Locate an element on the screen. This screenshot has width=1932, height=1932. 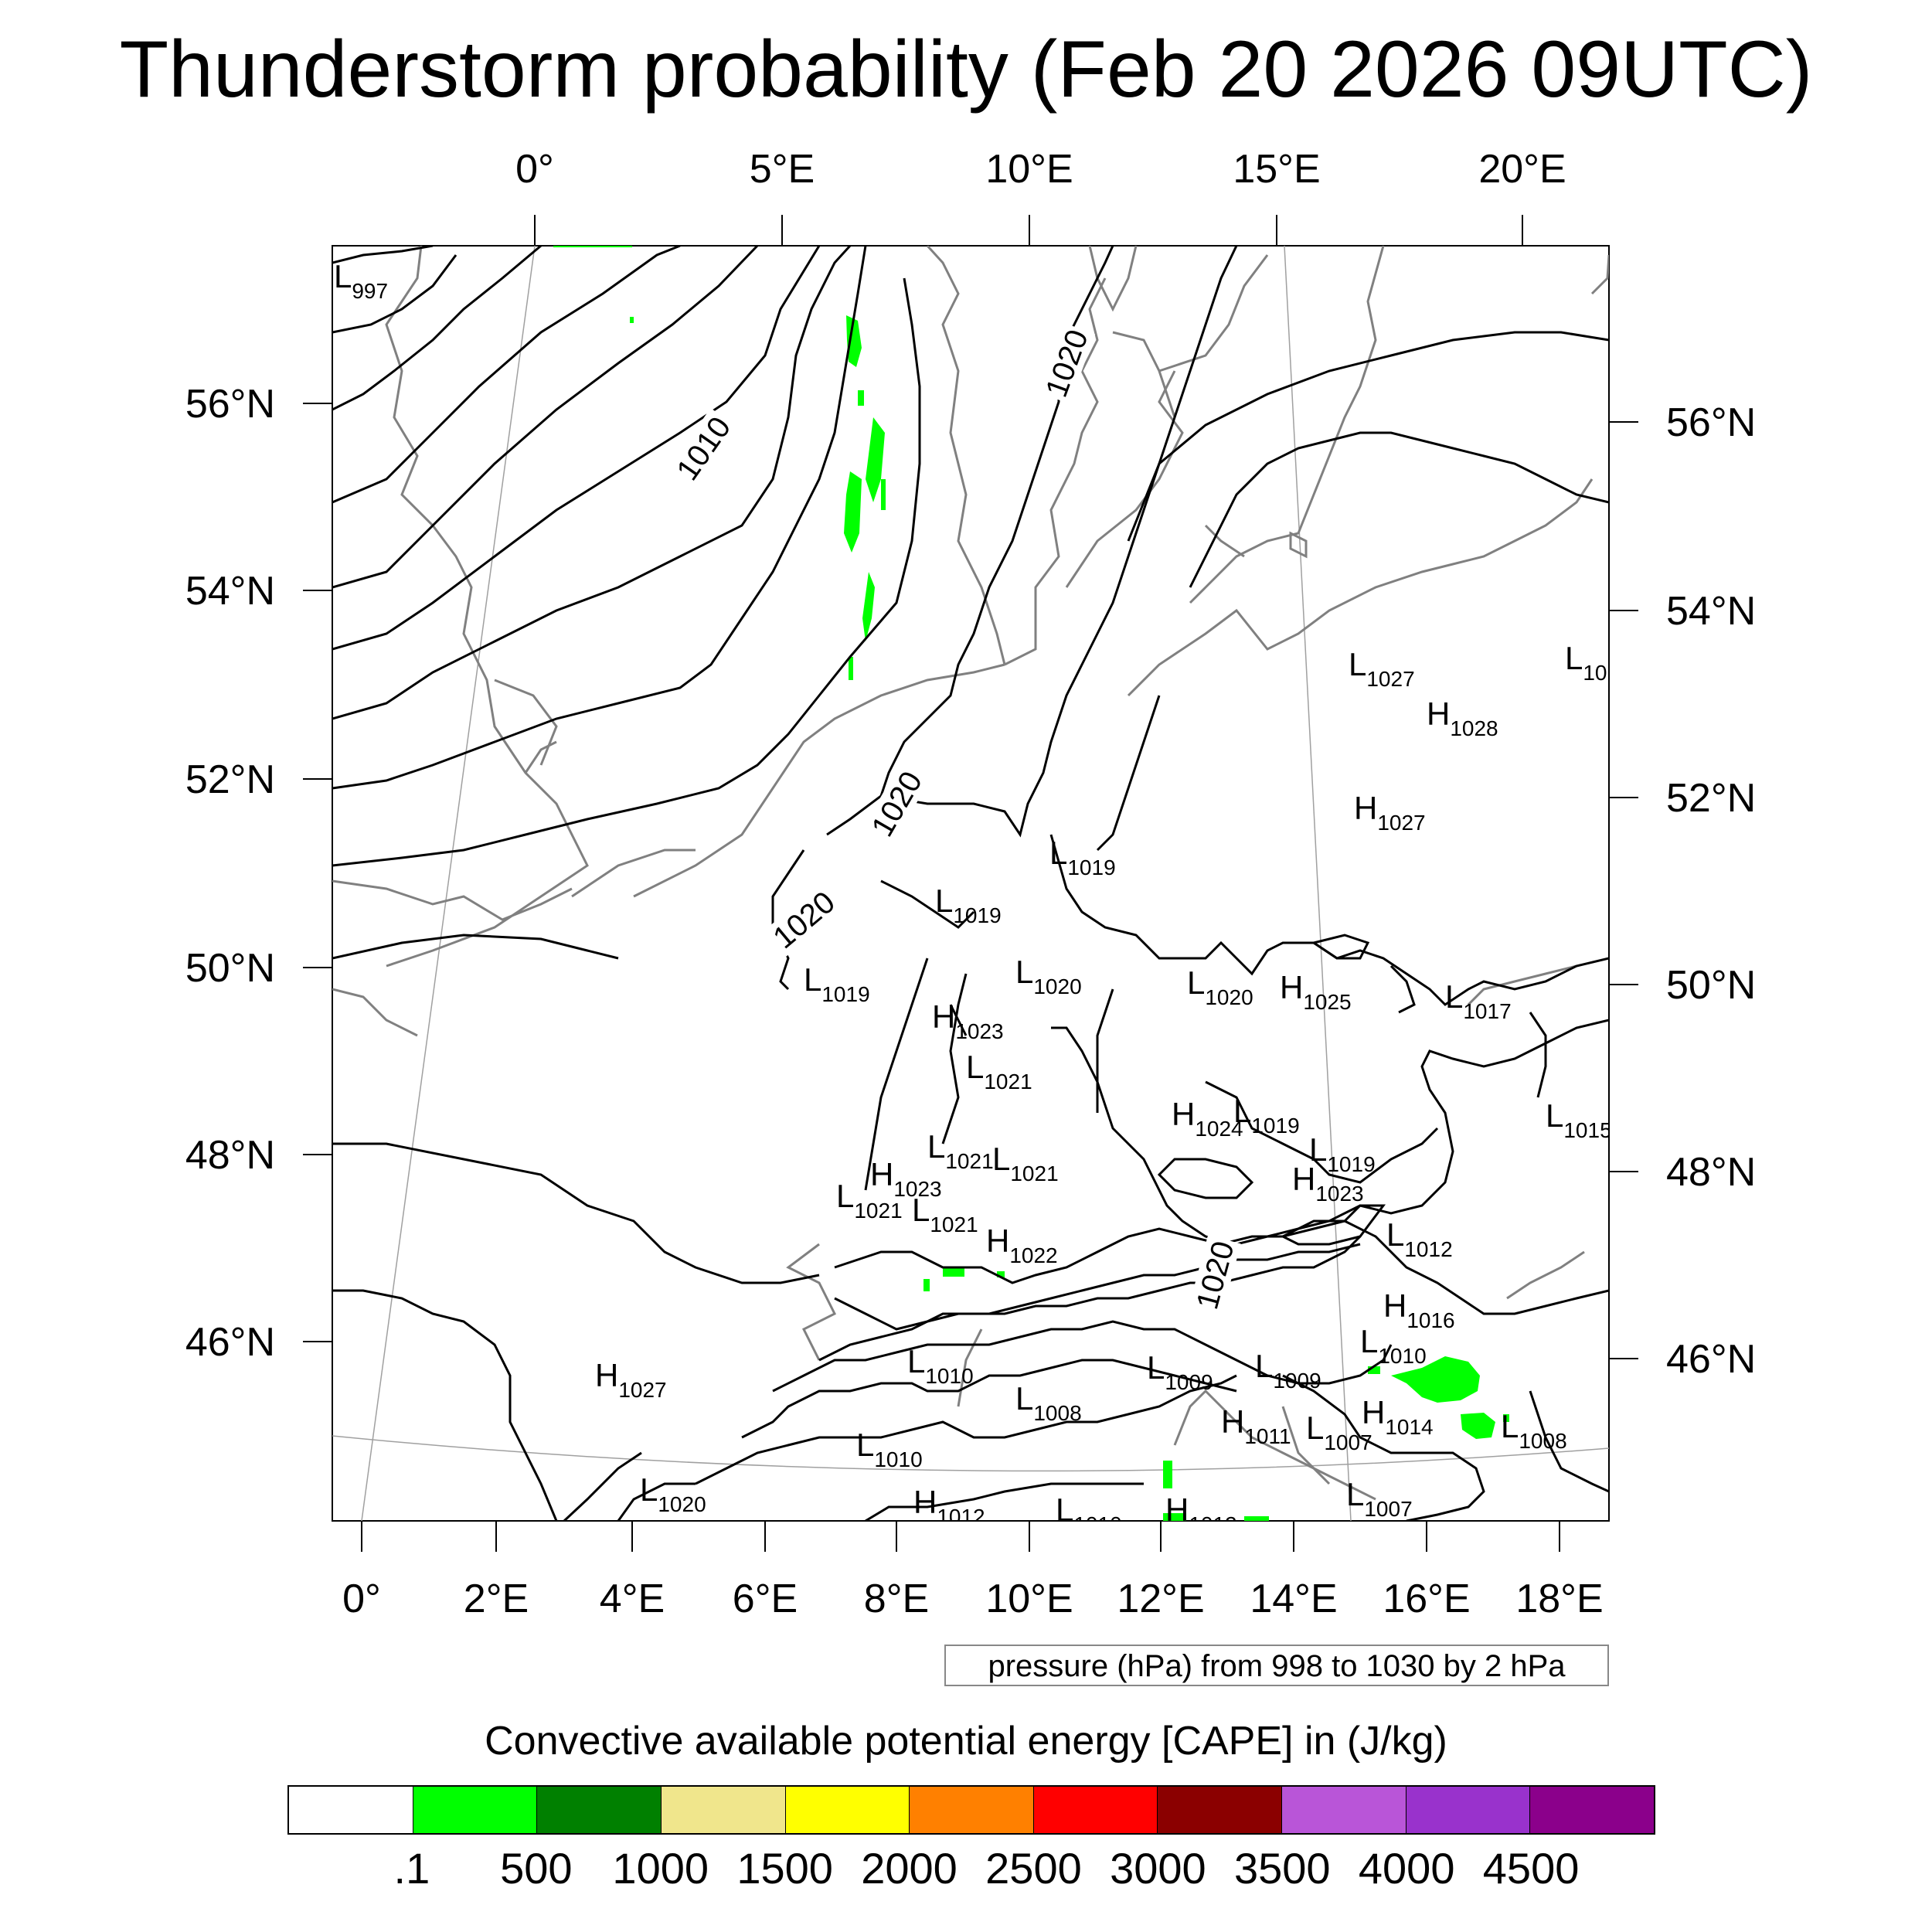
pressure-center-label: H1022 is located at coordinates (1022, 1245).